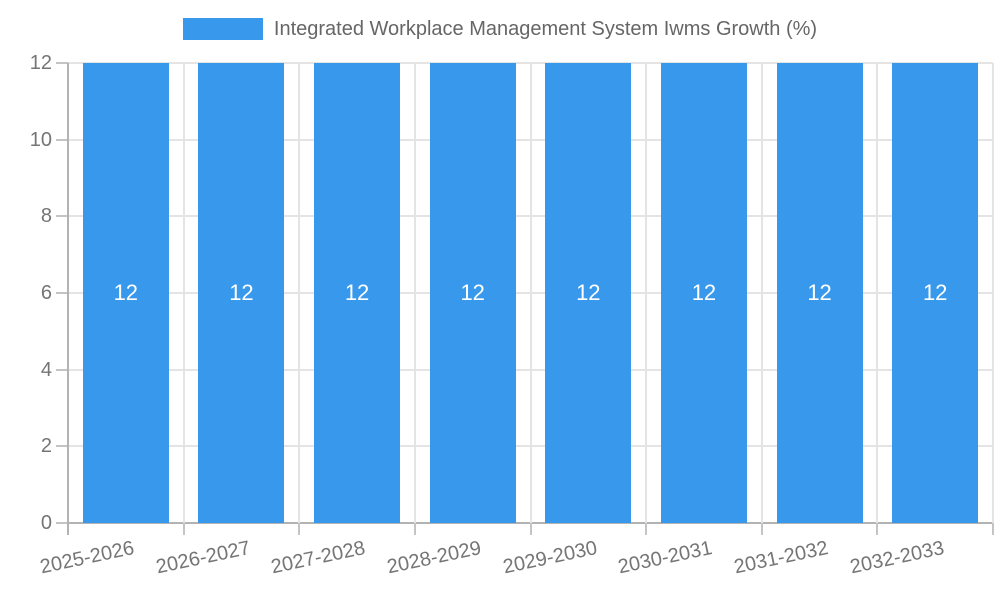  I want to click on x-tick-label: 2030-2031, so click(665, 558).